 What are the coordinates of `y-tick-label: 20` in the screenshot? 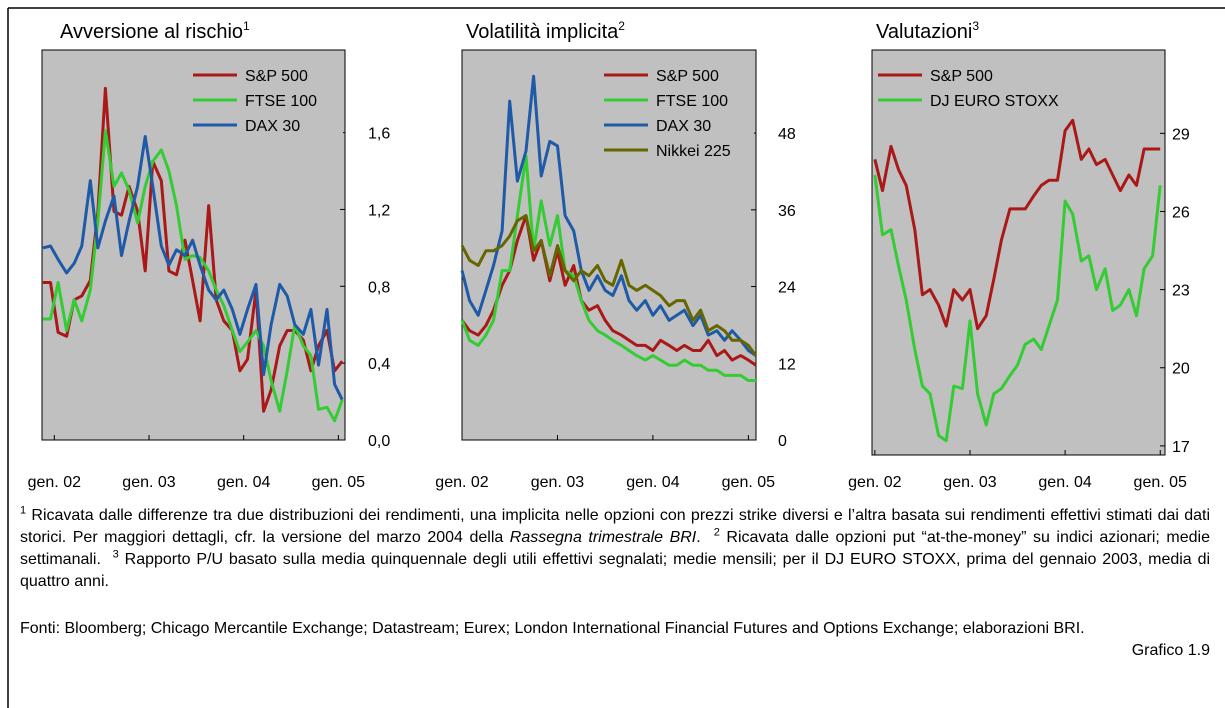 It's located at (1181, 369).